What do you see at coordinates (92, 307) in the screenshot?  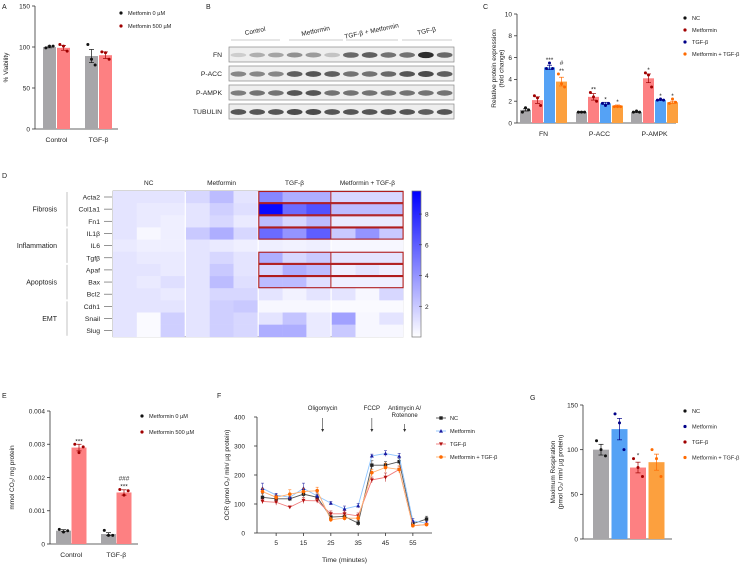 I see `heatmap-row-label: Cdh1` at bounding box center [92, 307].